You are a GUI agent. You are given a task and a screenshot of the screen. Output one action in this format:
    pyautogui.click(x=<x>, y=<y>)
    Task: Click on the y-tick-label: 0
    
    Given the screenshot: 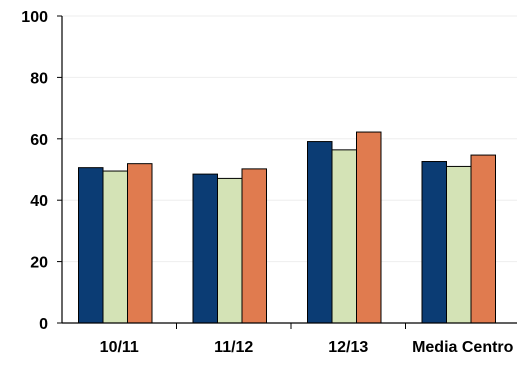 What is the action you would take?
    pyautogui.click(x=43, y=324)
    